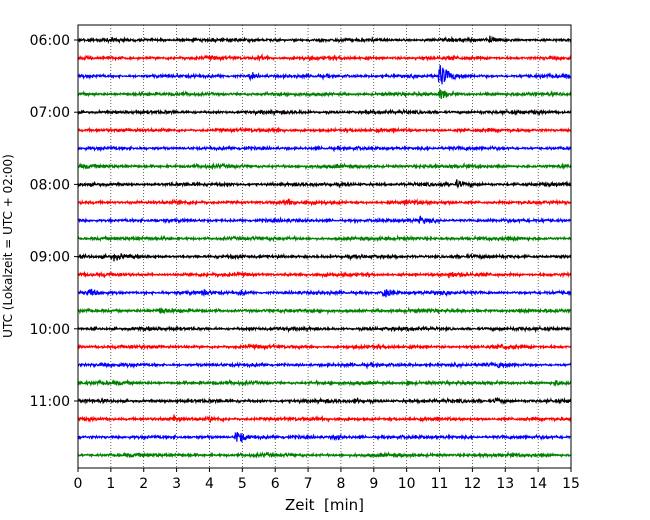 The width and height of the screenshot is (650, 520). I want to click on x-tick-label: 11, so click(440, 484).